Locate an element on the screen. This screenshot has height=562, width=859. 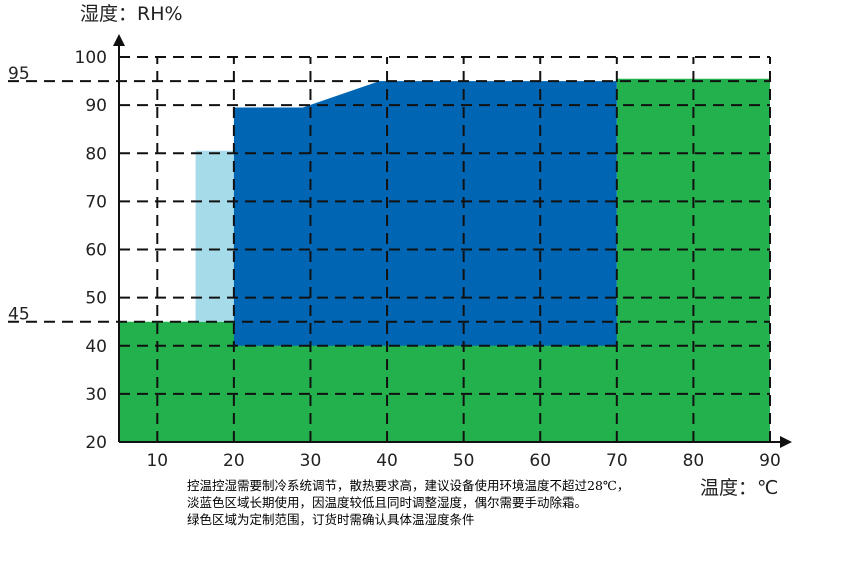
x-tick-label: 60 is located at coordinates (540, 461).